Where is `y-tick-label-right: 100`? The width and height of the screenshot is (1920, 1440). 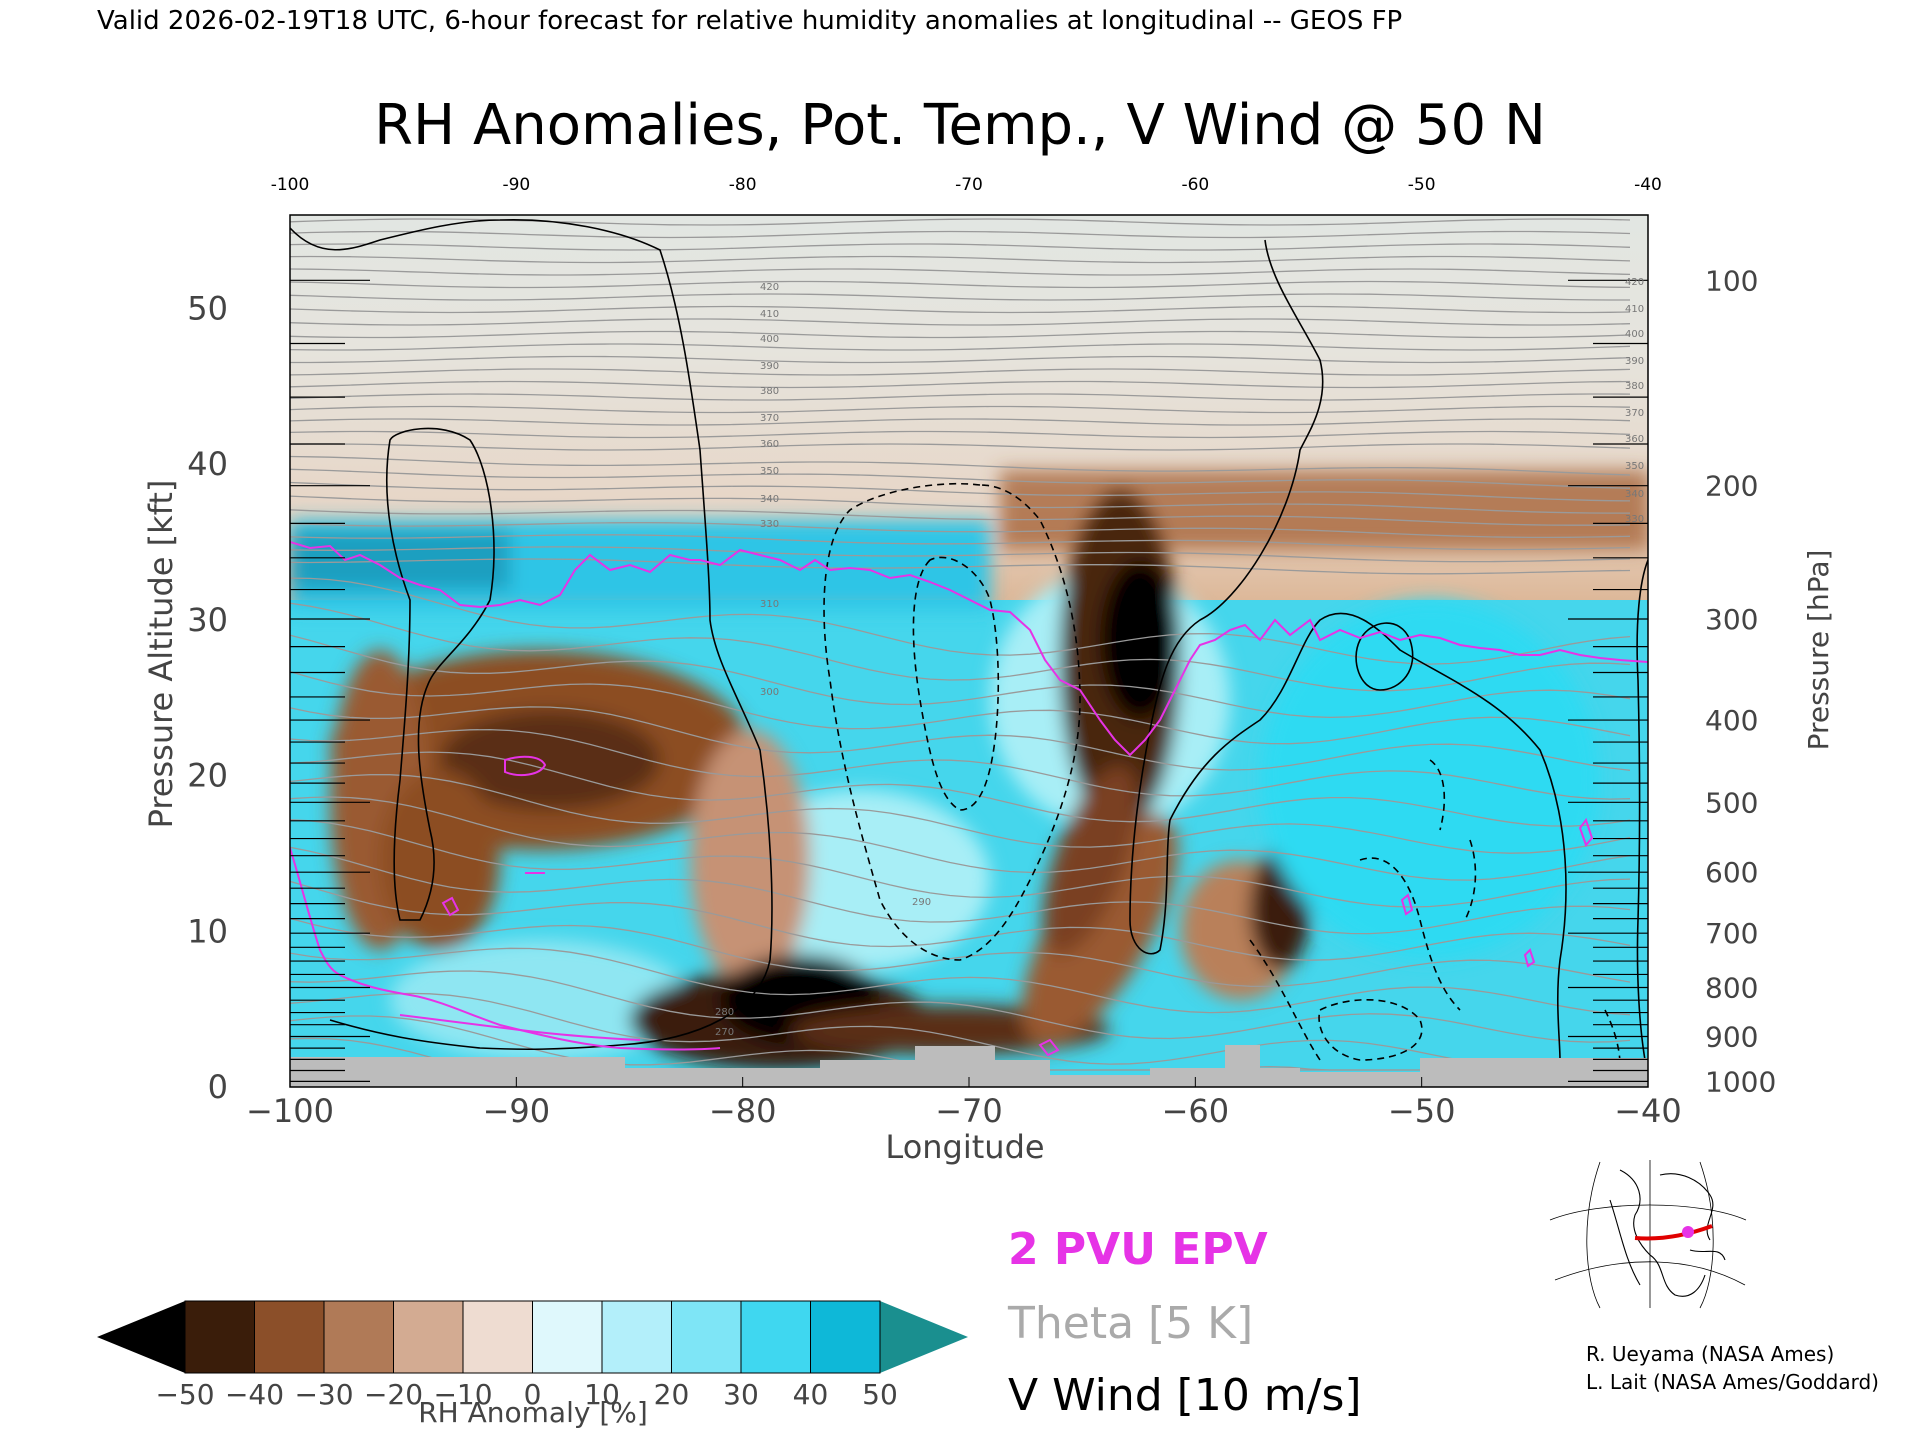
y-tick-label-right: 100 is located at coordinates (1731, 280).